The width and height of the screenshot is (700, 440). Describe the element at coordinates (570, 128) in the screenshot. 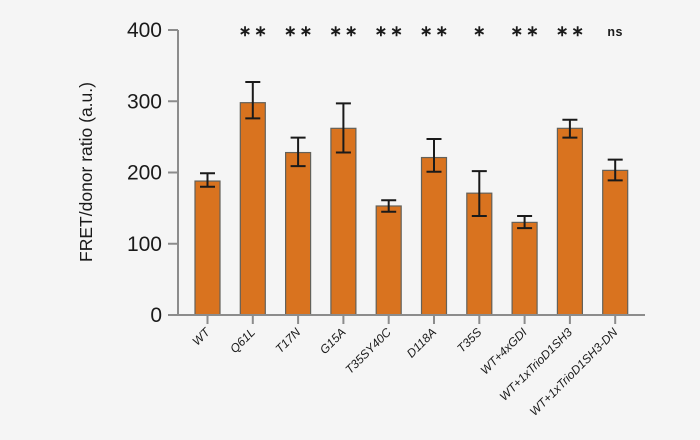

I see `error-bar-WT+1xTrioD1SH3` at that location.